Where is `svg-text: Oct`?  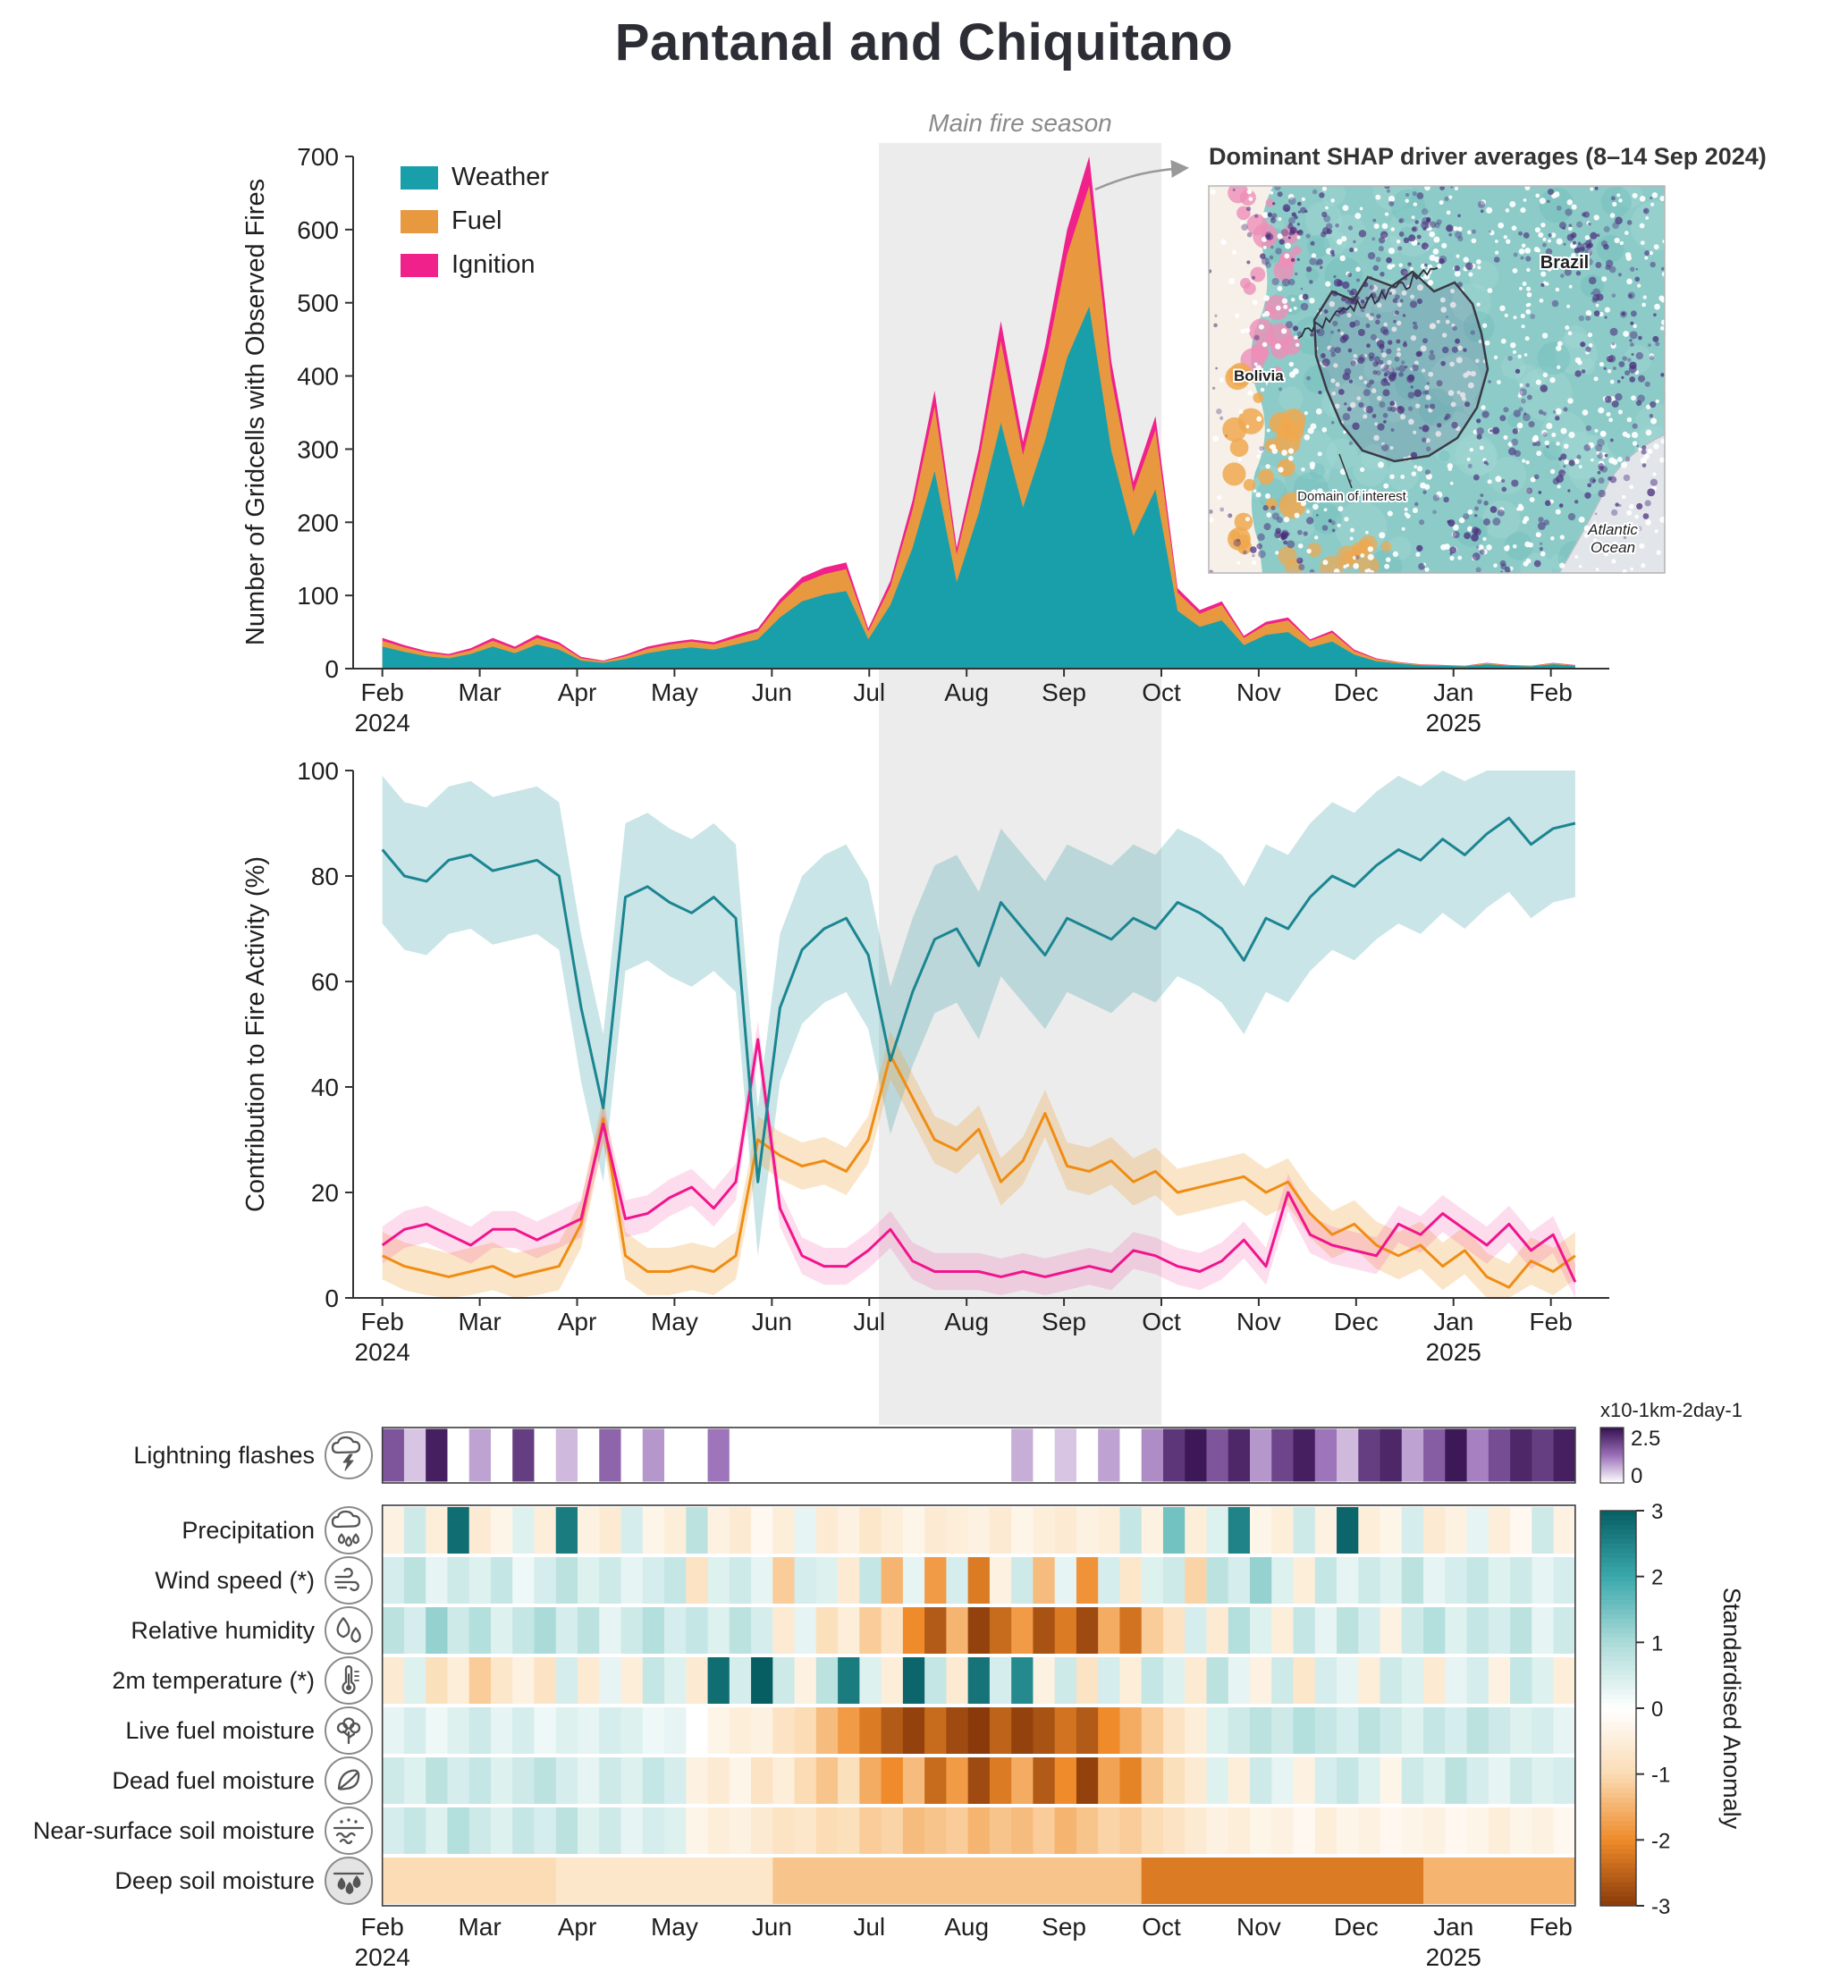
svg-text: Oct is located at coordinates (1161, 1927).